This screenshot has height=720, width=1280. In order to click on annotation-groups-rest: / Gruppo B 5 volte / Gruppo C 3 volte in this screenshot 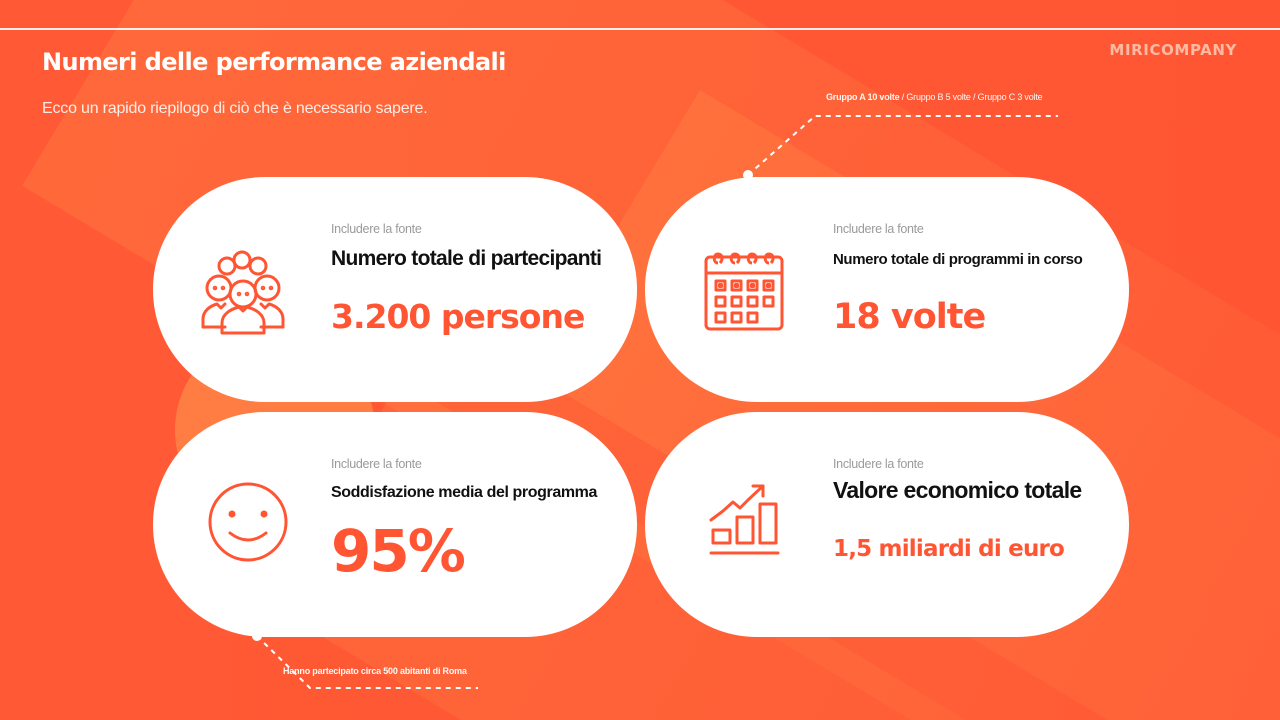, I will do `click(971, 97)`.